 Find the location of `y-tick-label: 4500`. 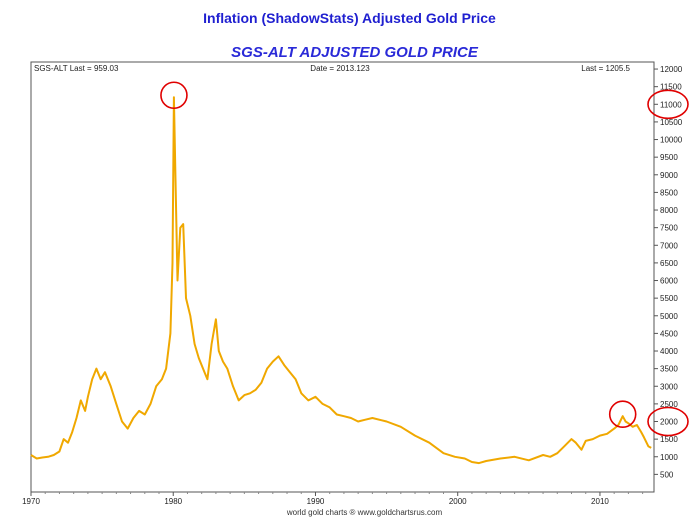

y-tick-label: 4500 is located at coordinates (669, 333).